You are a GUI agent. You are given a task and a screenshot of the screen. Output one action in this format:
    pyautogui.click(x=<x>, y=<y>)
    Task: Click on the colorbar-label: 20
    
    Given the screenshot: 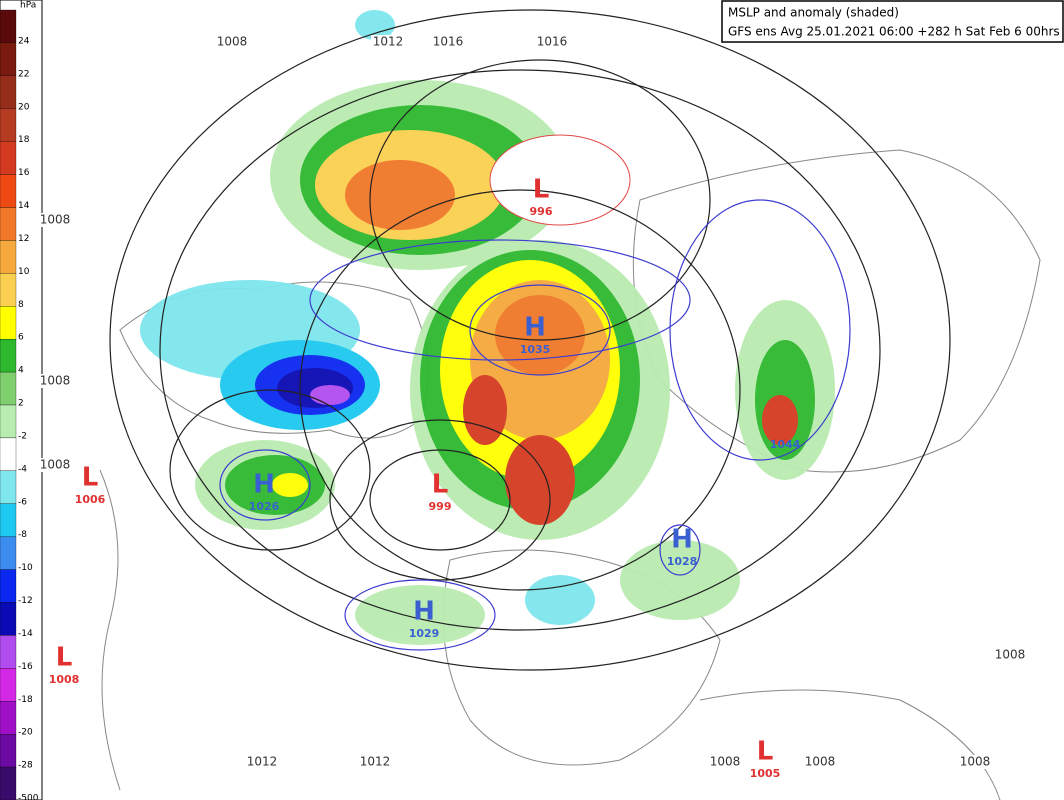 What is the action you would take?
    pyautogui.click(x=24, y=107)
    